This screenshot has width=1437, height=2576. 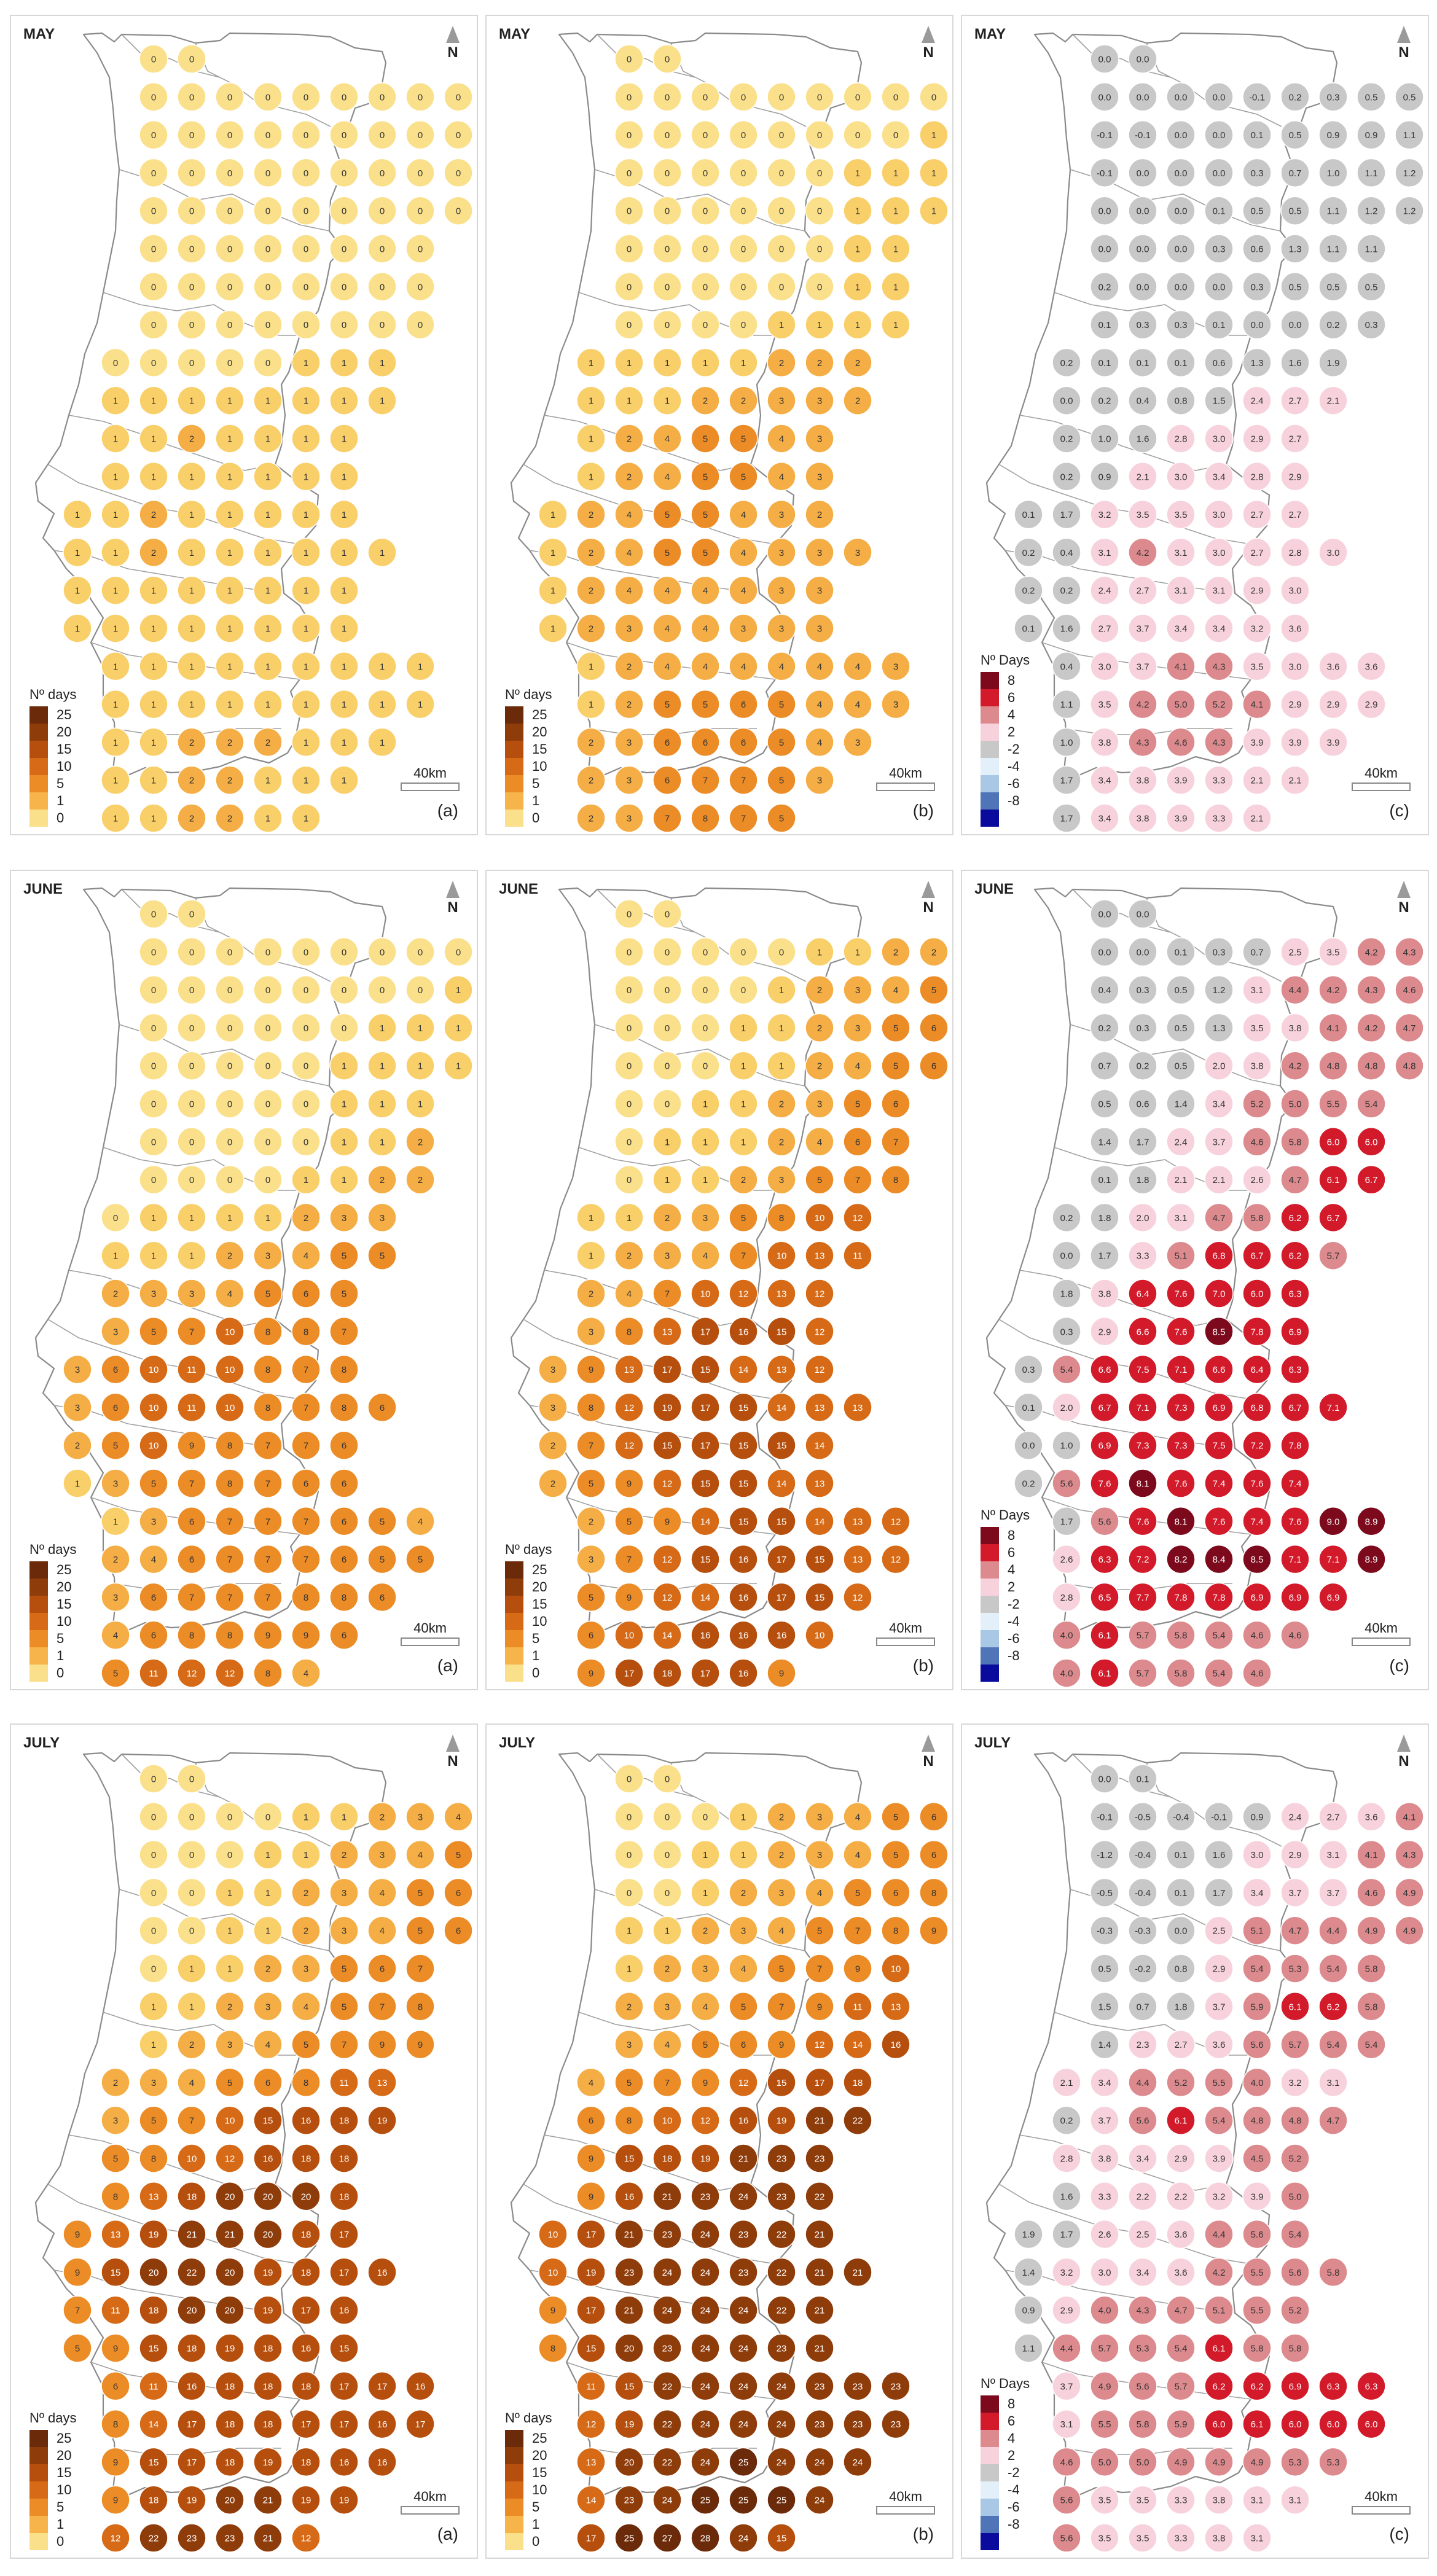 I want to click on legend-item: -2, so click(x=1005, y=2472).